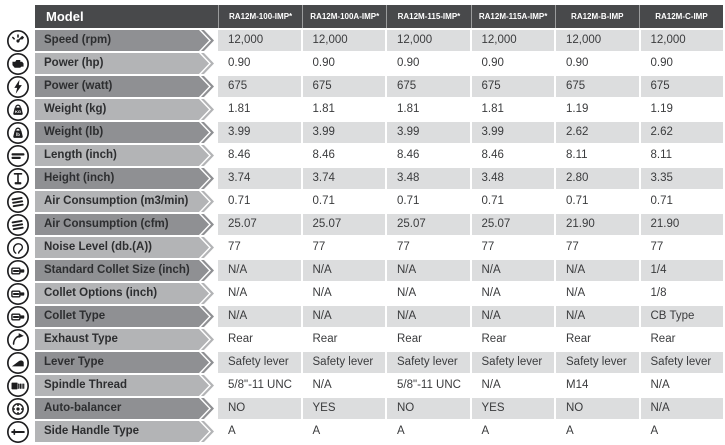 Image resolution: width=725 pixels, height=445 pixels. Describe the element at coordinates (596, 109) in the screenshot. I see `spec-cell: 1.19` at that location.